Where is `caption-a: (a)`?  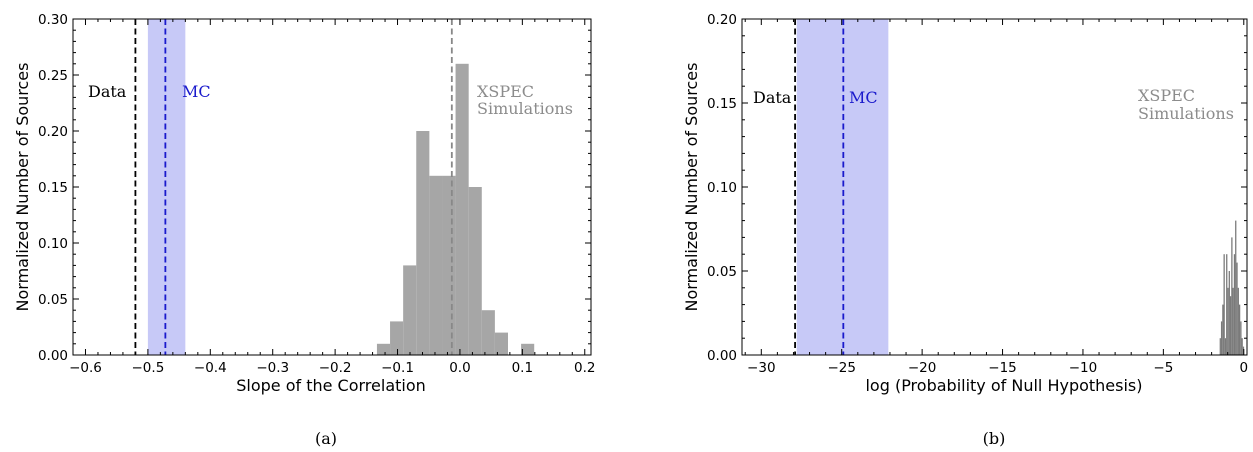
caption-a: (a) is located at coordinates (326, 438).